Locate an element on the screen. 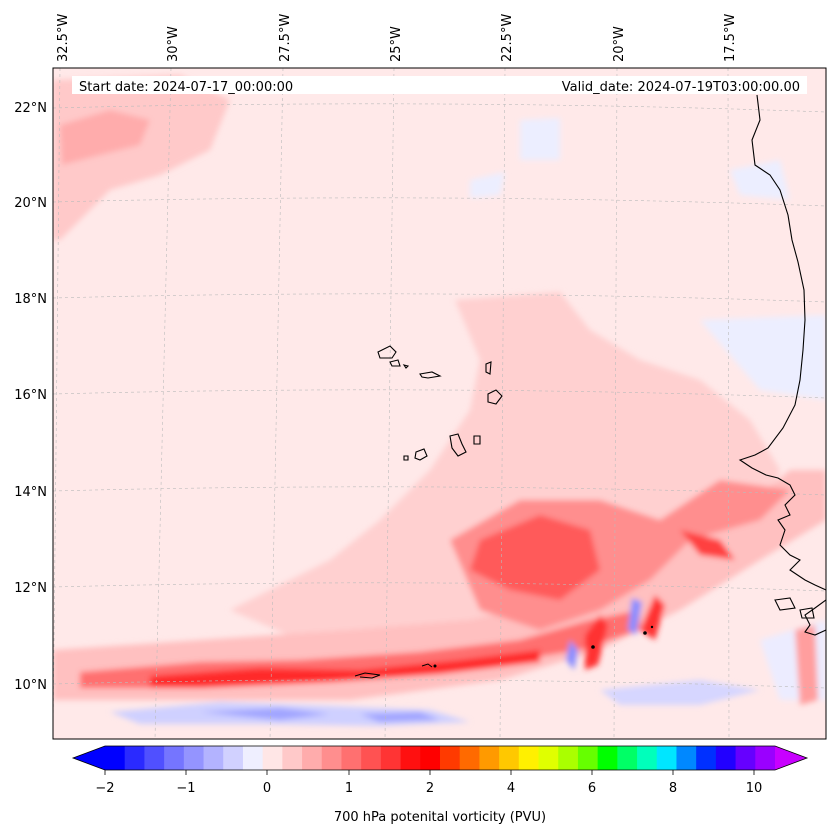 The height and width of the screenshot is (836, 837). cape-verde-santo-antao is located at coordinates (387, 352).